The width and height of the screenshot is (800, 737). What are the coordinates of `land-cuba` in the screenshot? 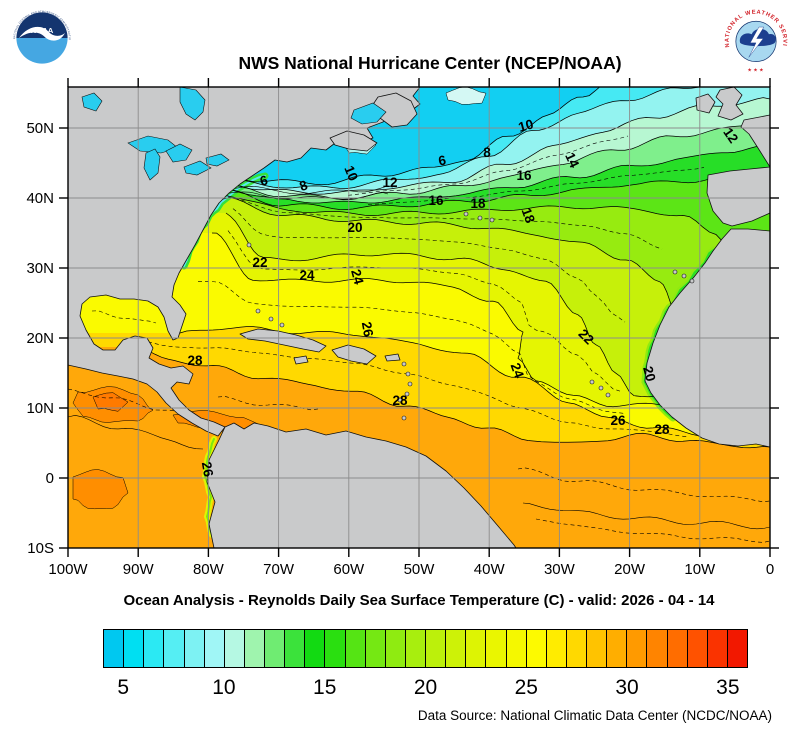 It's located at (283, 340).